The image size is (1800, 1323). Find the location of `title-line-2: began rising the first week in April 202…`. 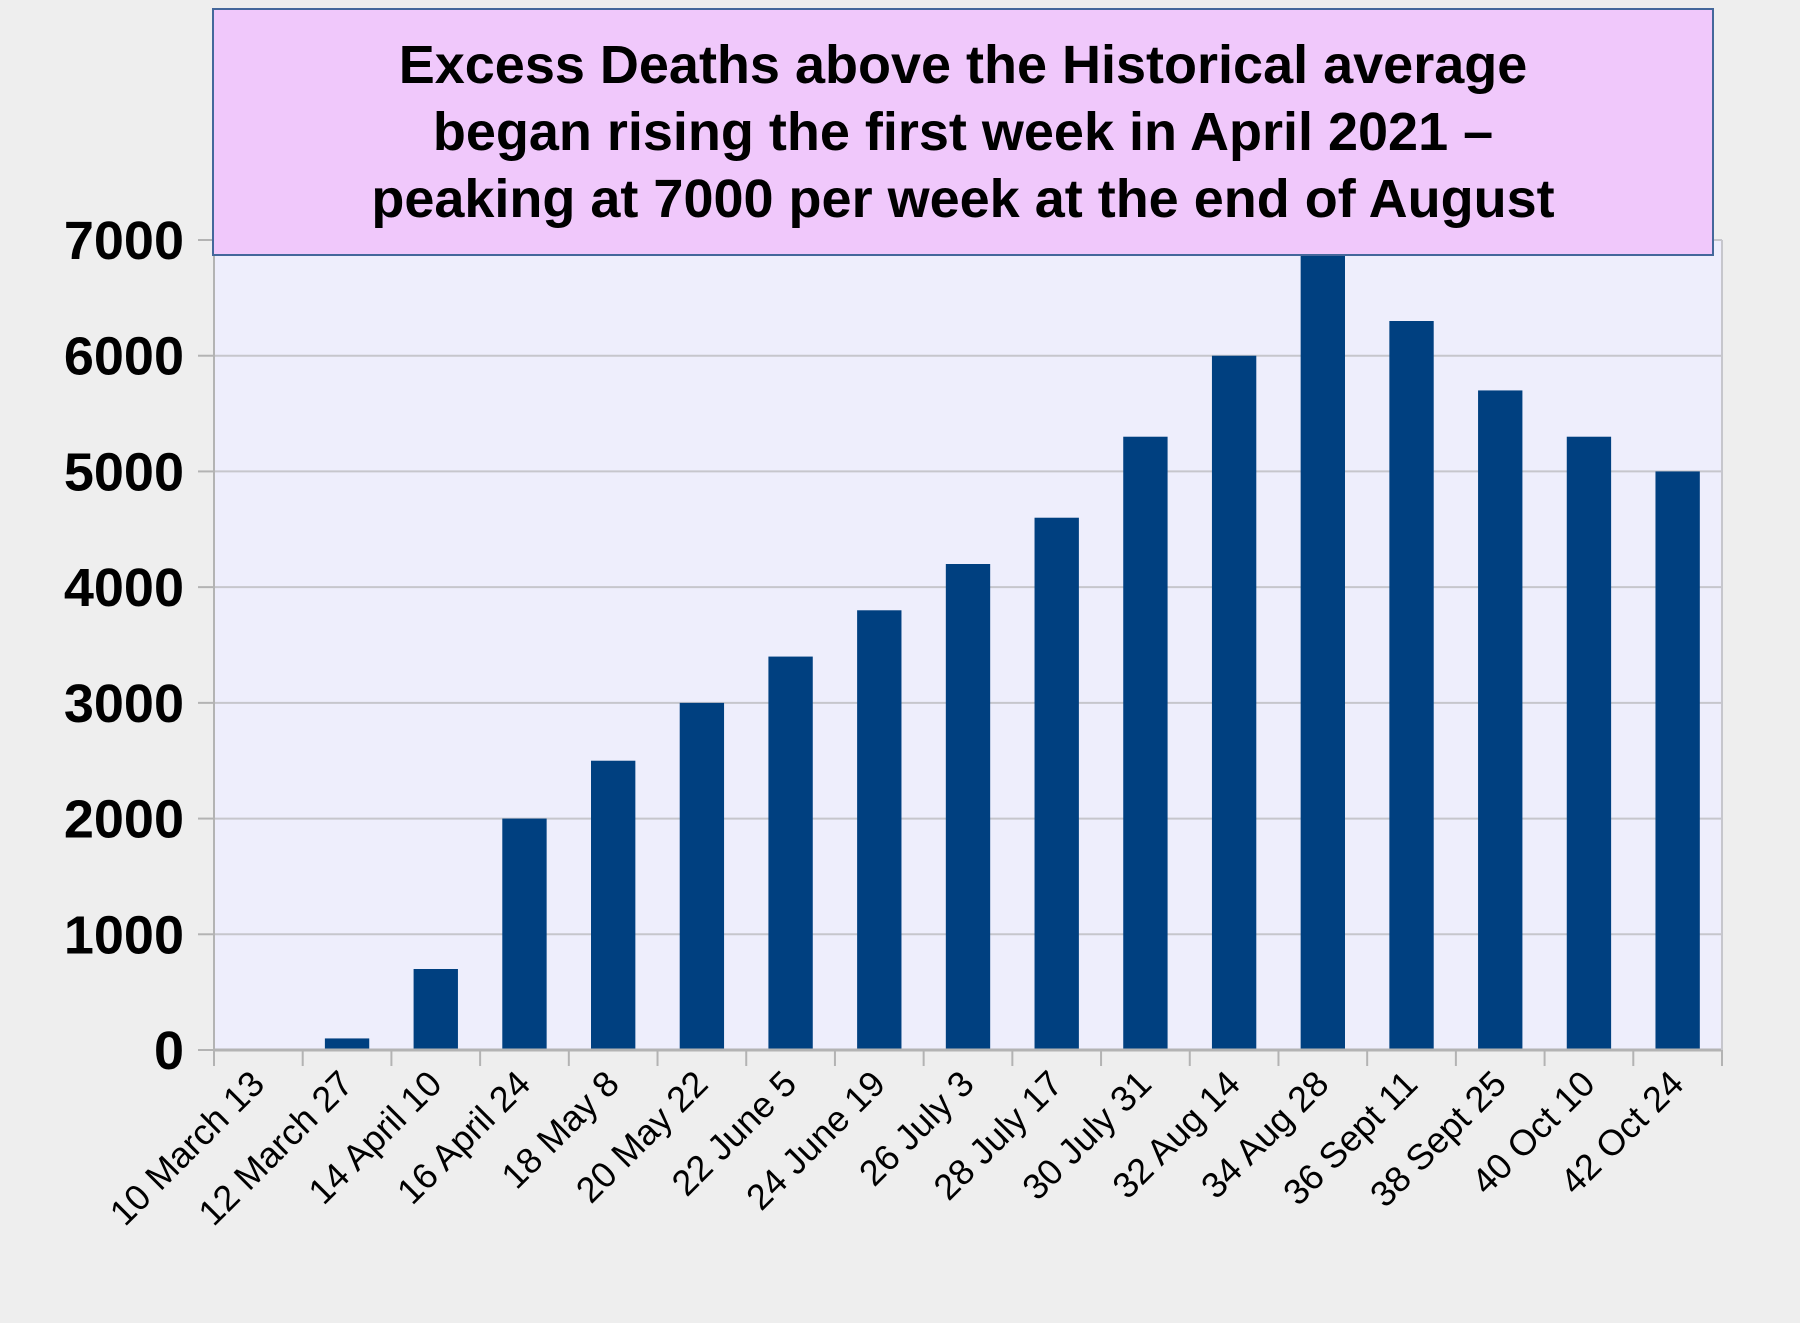

title-line-2: began rising the first week in April 202… is located at coordinates (963, 131).